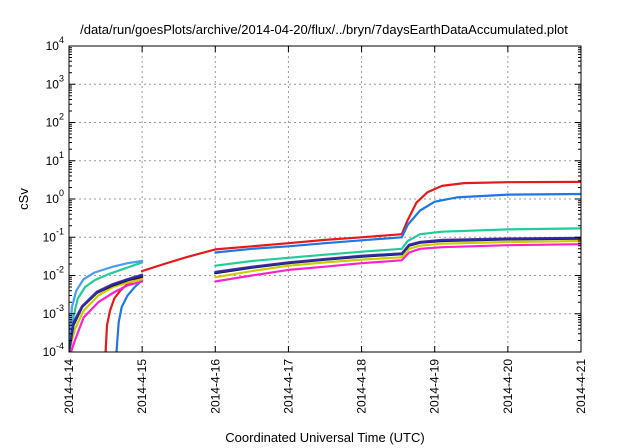 The height and width of the screenshot is (448, 640). What do you see at coordinates (55, 159) in the screenshot?
I see `y-tick-label: 10¹` at bounding box center [55, 159].